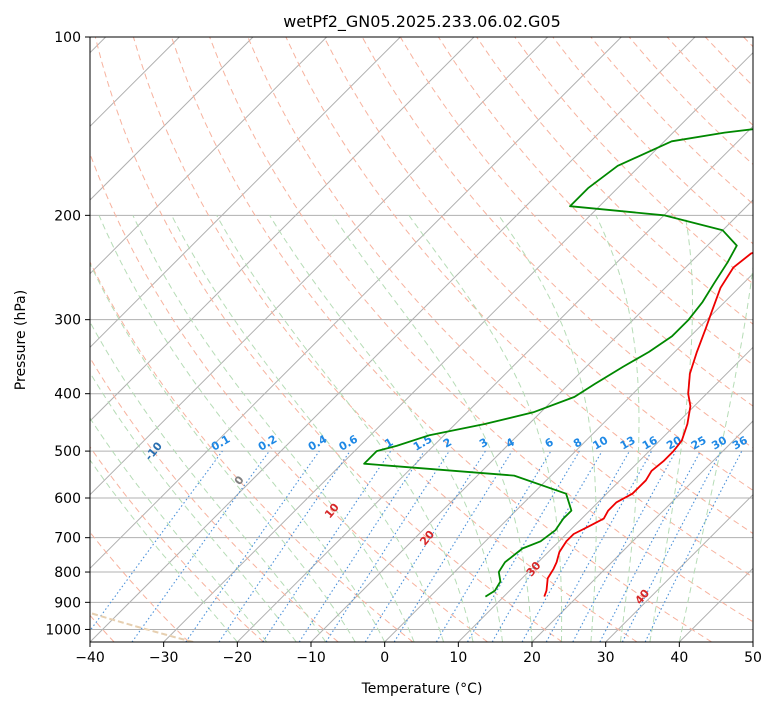 The image size is (775, 708). Describe the element at coordinates (753, 658) in the screenshot. I see `x-tick-label: 50` at that location.